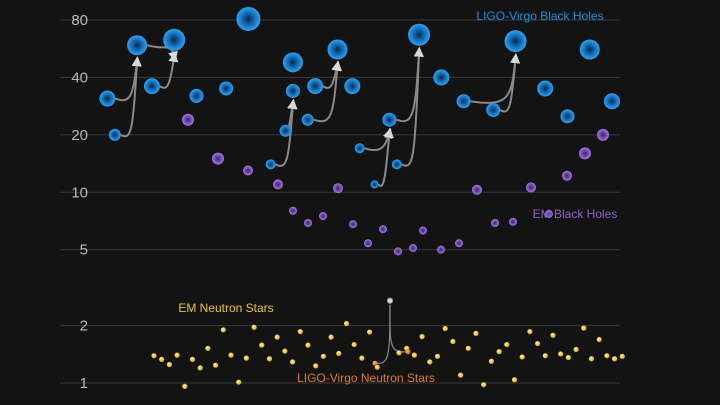  Describe the element at coordinates (408, 352) in the screenshot. I see `ligo-virgo-neutron-star` at that location.